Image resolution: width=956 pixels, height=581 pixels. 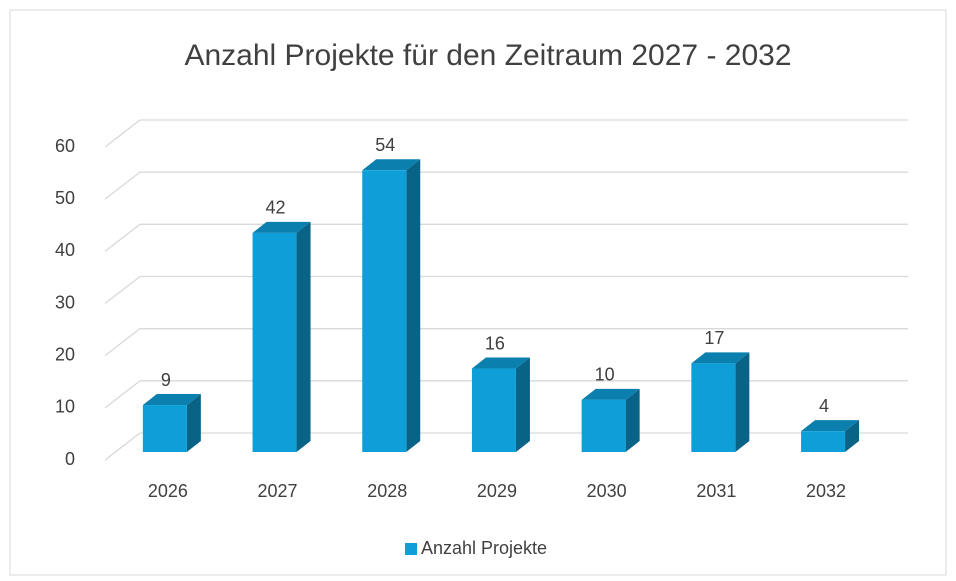 What do you see at coordinates (607, 491) in the screenshot?
I see `x-tick-label: 2030` at bounding box center [607, 491].